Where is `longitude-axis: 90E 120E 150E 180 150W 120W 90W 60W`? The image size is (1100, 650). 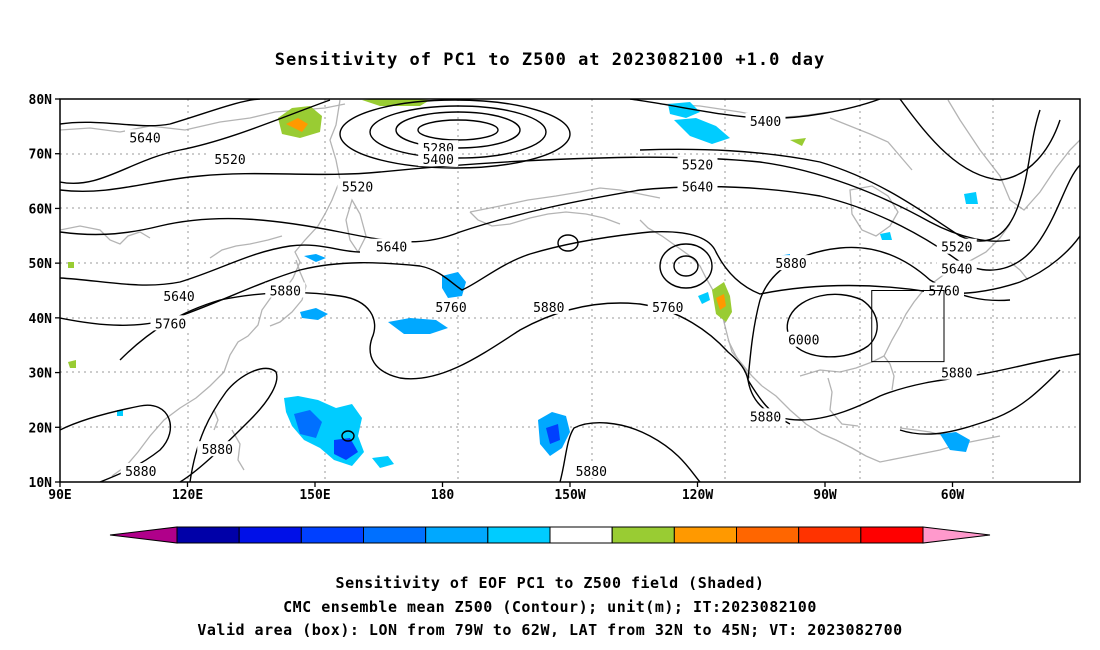 longitude-axis: 90E 120E 150E 180 150W 120W 90W 60W is located at coordinates (506, 492).